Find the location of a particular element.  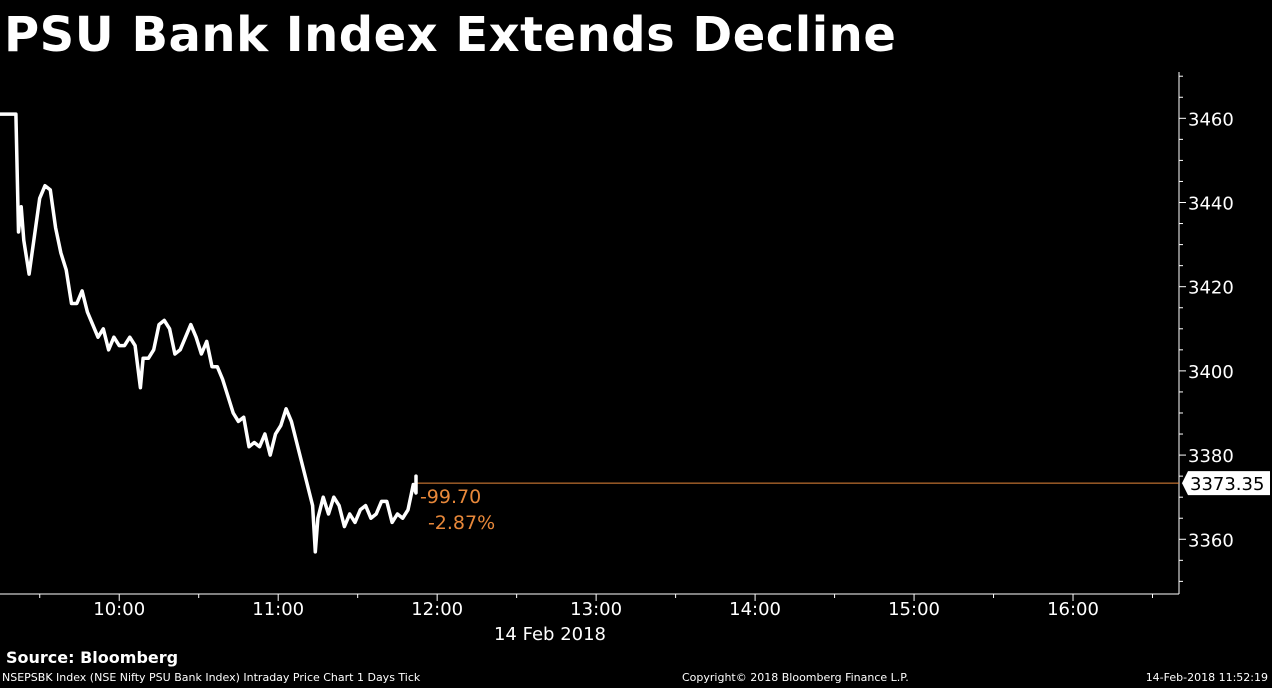

x-tick-label: 13:00 is located at coordinates (596, 609).